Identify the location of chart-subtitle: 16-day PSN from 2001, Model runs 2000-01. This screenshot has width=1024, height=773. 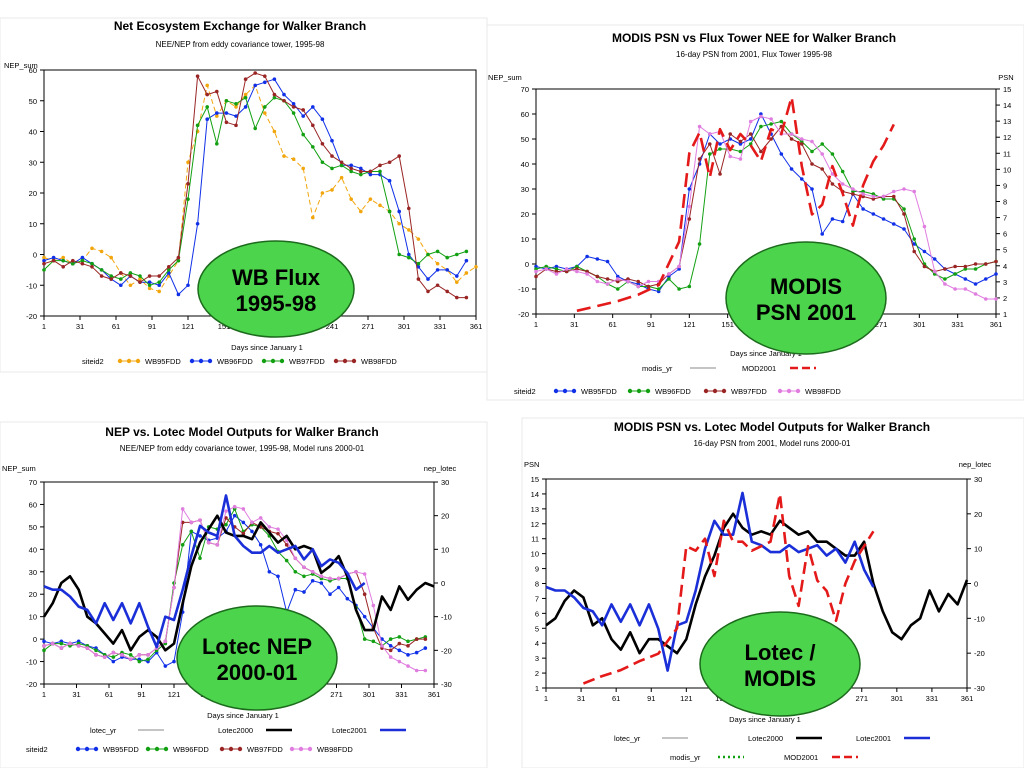
(773, 443).